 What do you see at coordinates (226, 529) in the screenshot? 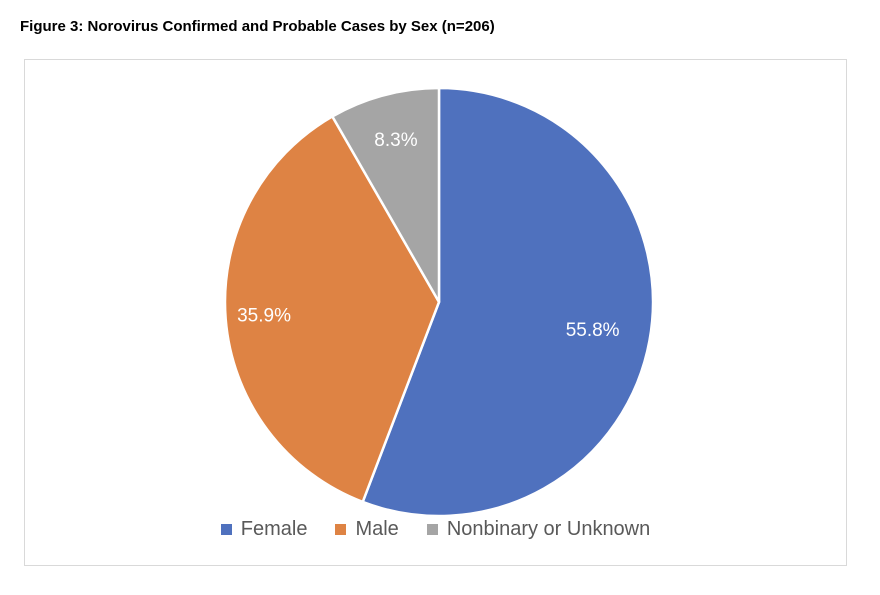
I see `legend-swatch-female` at bounding box center [226, 529].